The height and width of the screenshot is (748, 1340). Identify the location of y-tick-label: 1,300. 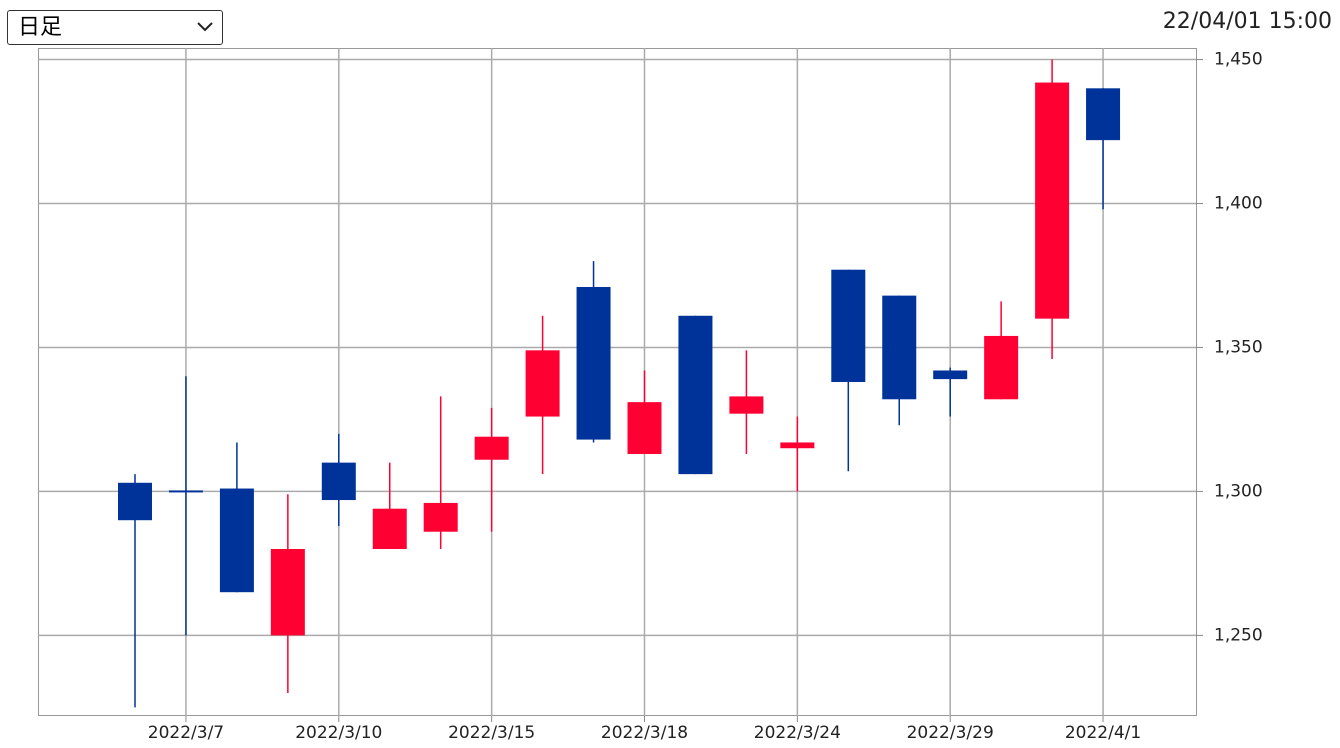
(1238, 491).